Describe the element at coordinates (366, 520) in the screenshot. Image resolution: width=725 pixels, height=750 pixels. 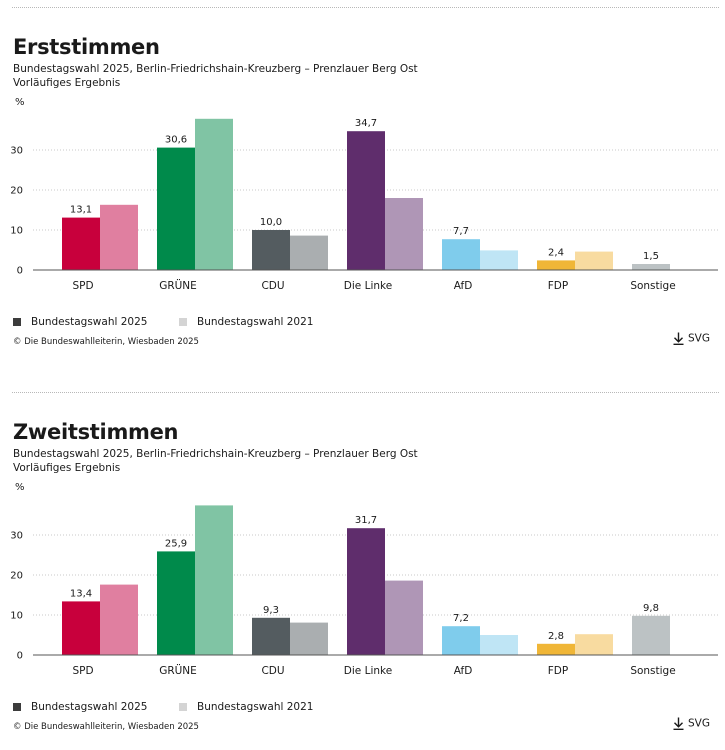
I see `data-label: 31,7` at that location.